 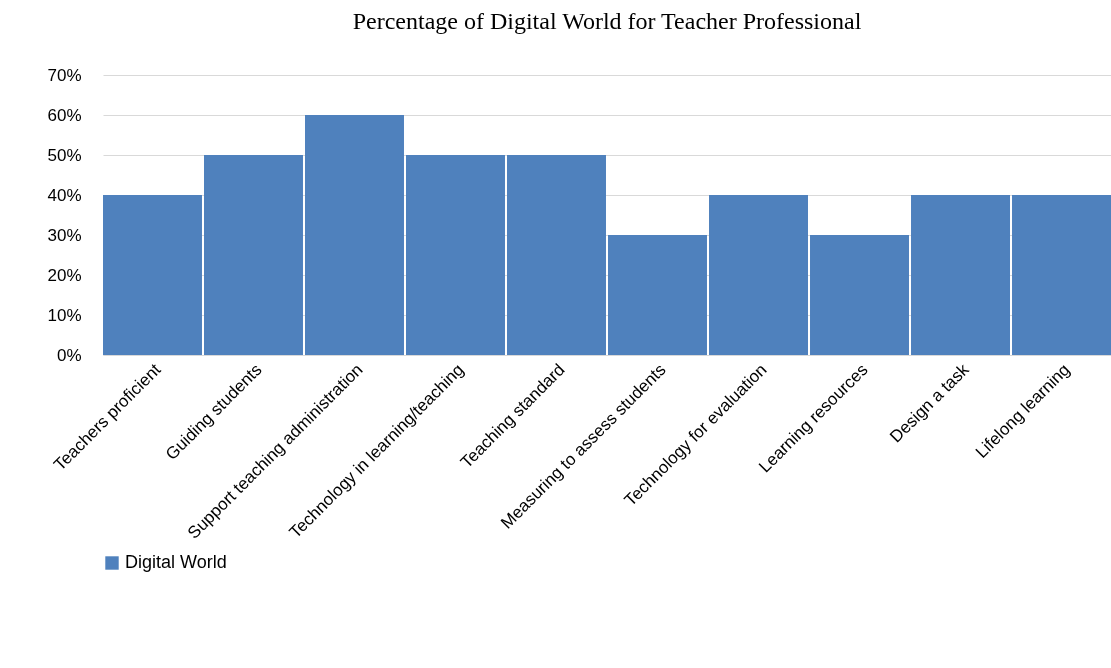 I want to click on y-tick-label: 60%, so click(x=64, y=115).